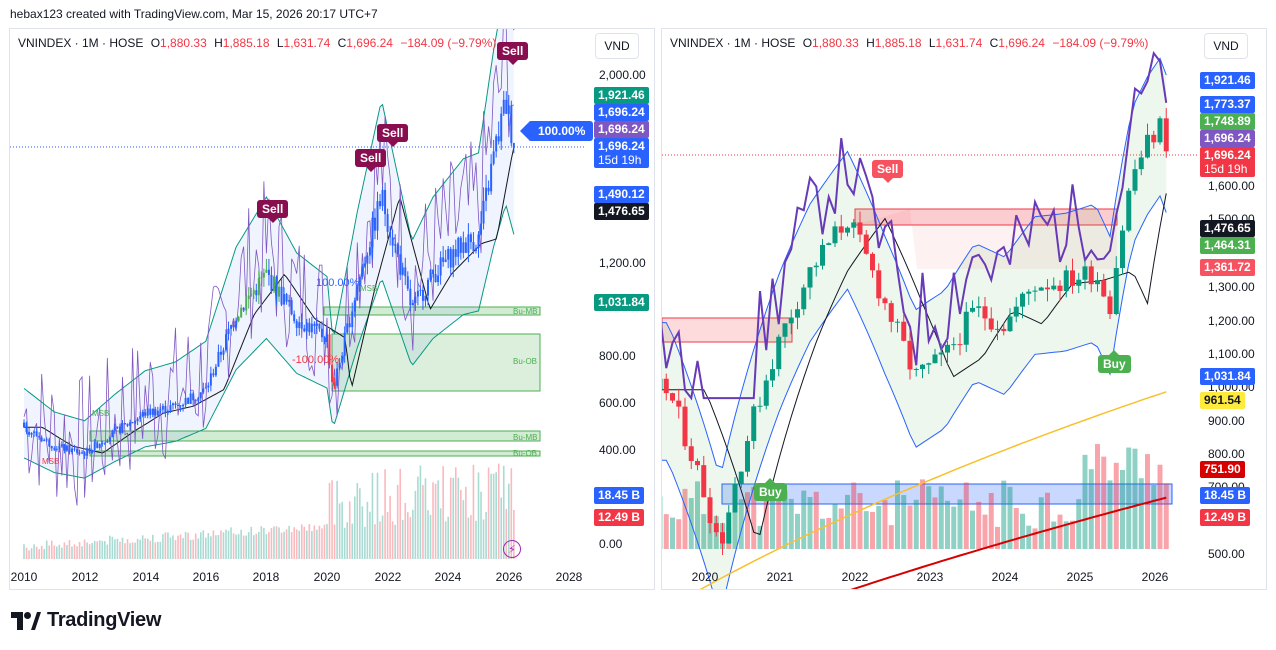 The image size is (1276, 650). What do you see at coordinates (246, 43) in the screenshot?
I see `legend-high: 1,885.18` at bounding box center [246, 43].